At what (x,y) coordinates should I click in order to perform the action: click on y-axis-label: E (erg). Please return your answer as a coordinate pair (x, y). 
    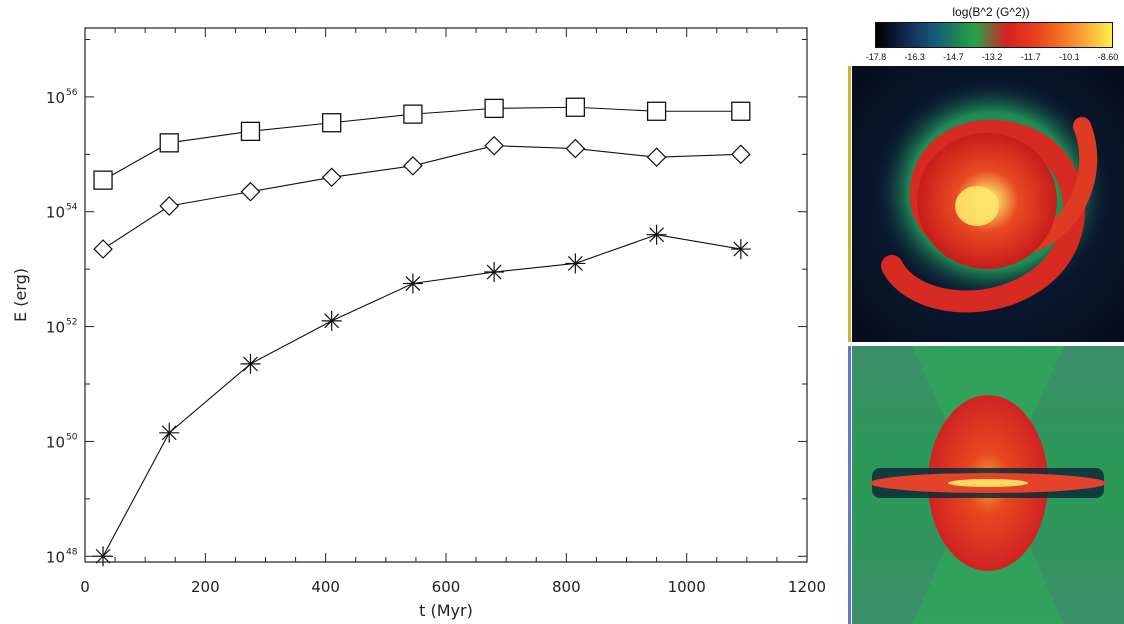
    Looking at the image, I should click on (20, 295).